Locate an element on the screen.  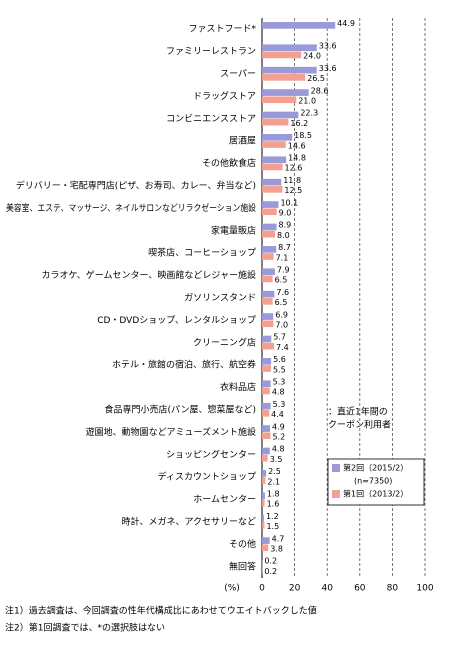
x-tick-label: 60 is located at coordinates (360, 589).